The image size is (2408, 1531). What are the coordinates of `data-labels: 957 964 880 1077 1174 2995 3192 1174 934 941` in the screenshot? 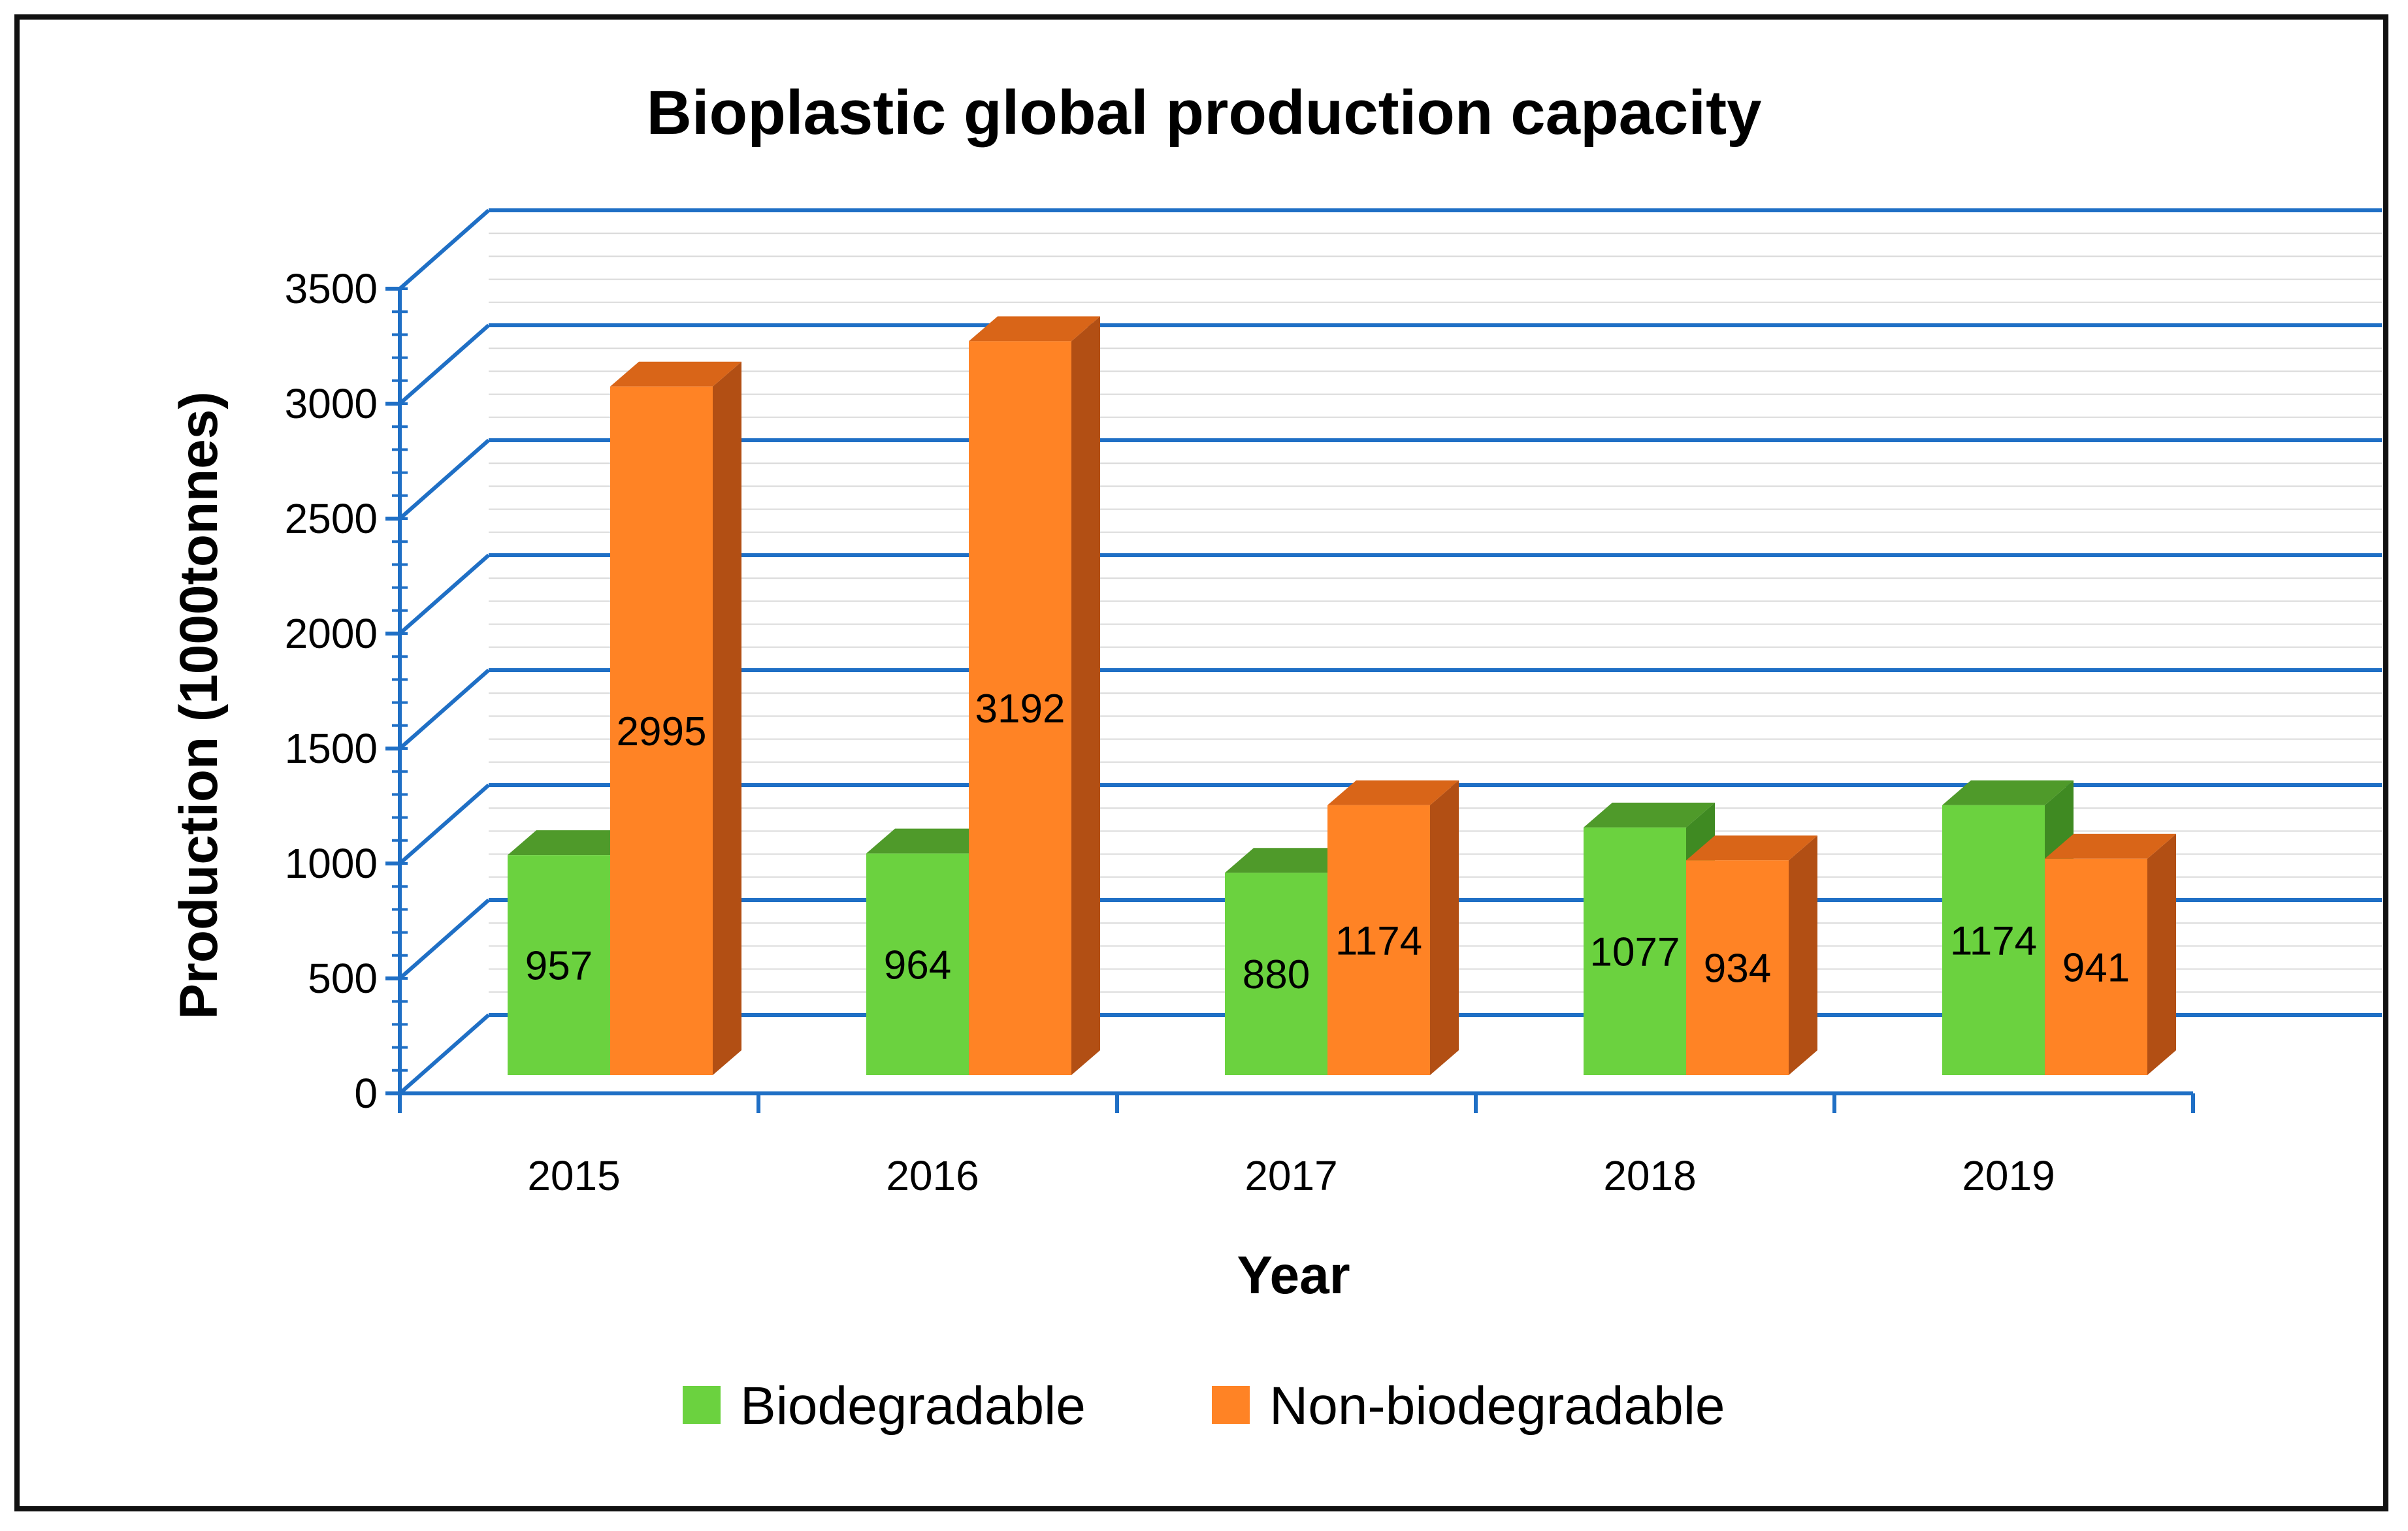 It's located at (1327, 841).